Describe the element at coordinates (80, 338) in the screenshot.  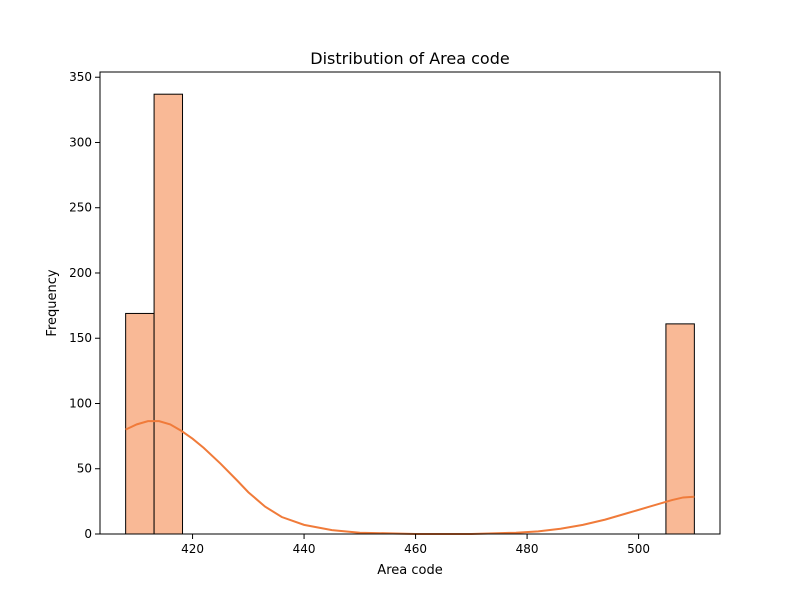
I see `y-tick-label: 150` at that location.